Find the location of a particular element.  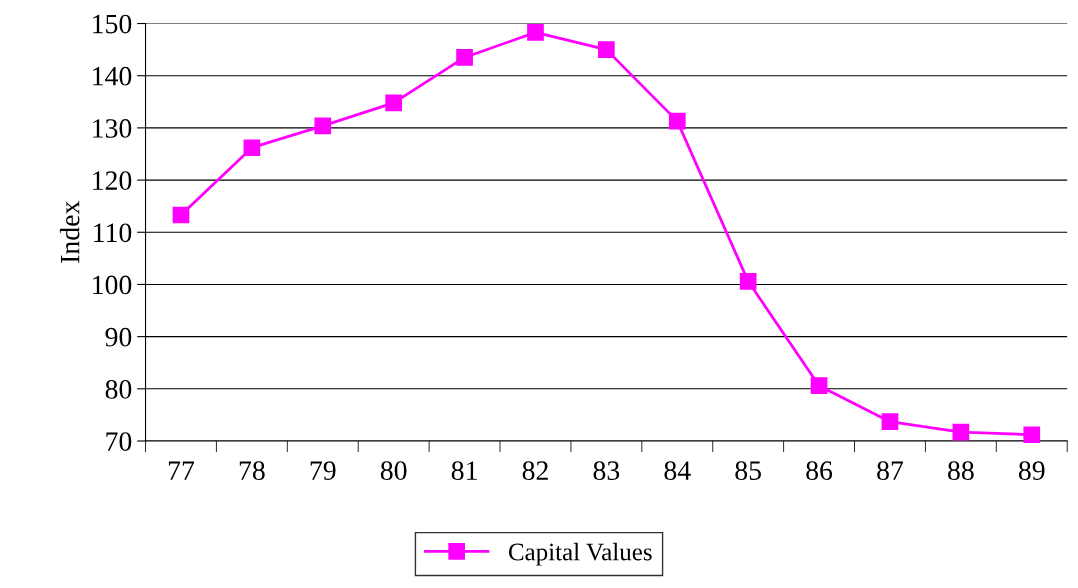

x-tick-label: 87 is located at coordinates (890, 470).